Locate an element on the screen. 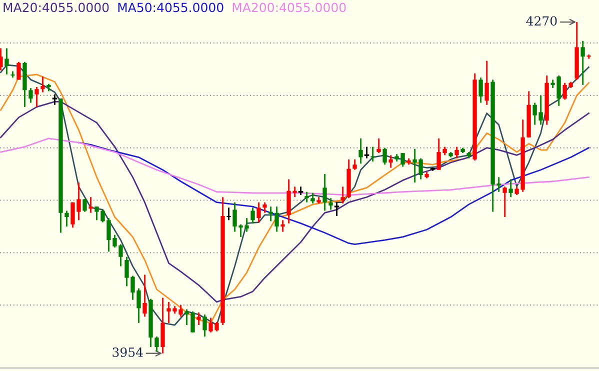 The width and height of the screenshot is (599, 371). text: MA50:4055.0000 is located at coordinates (171, 7).